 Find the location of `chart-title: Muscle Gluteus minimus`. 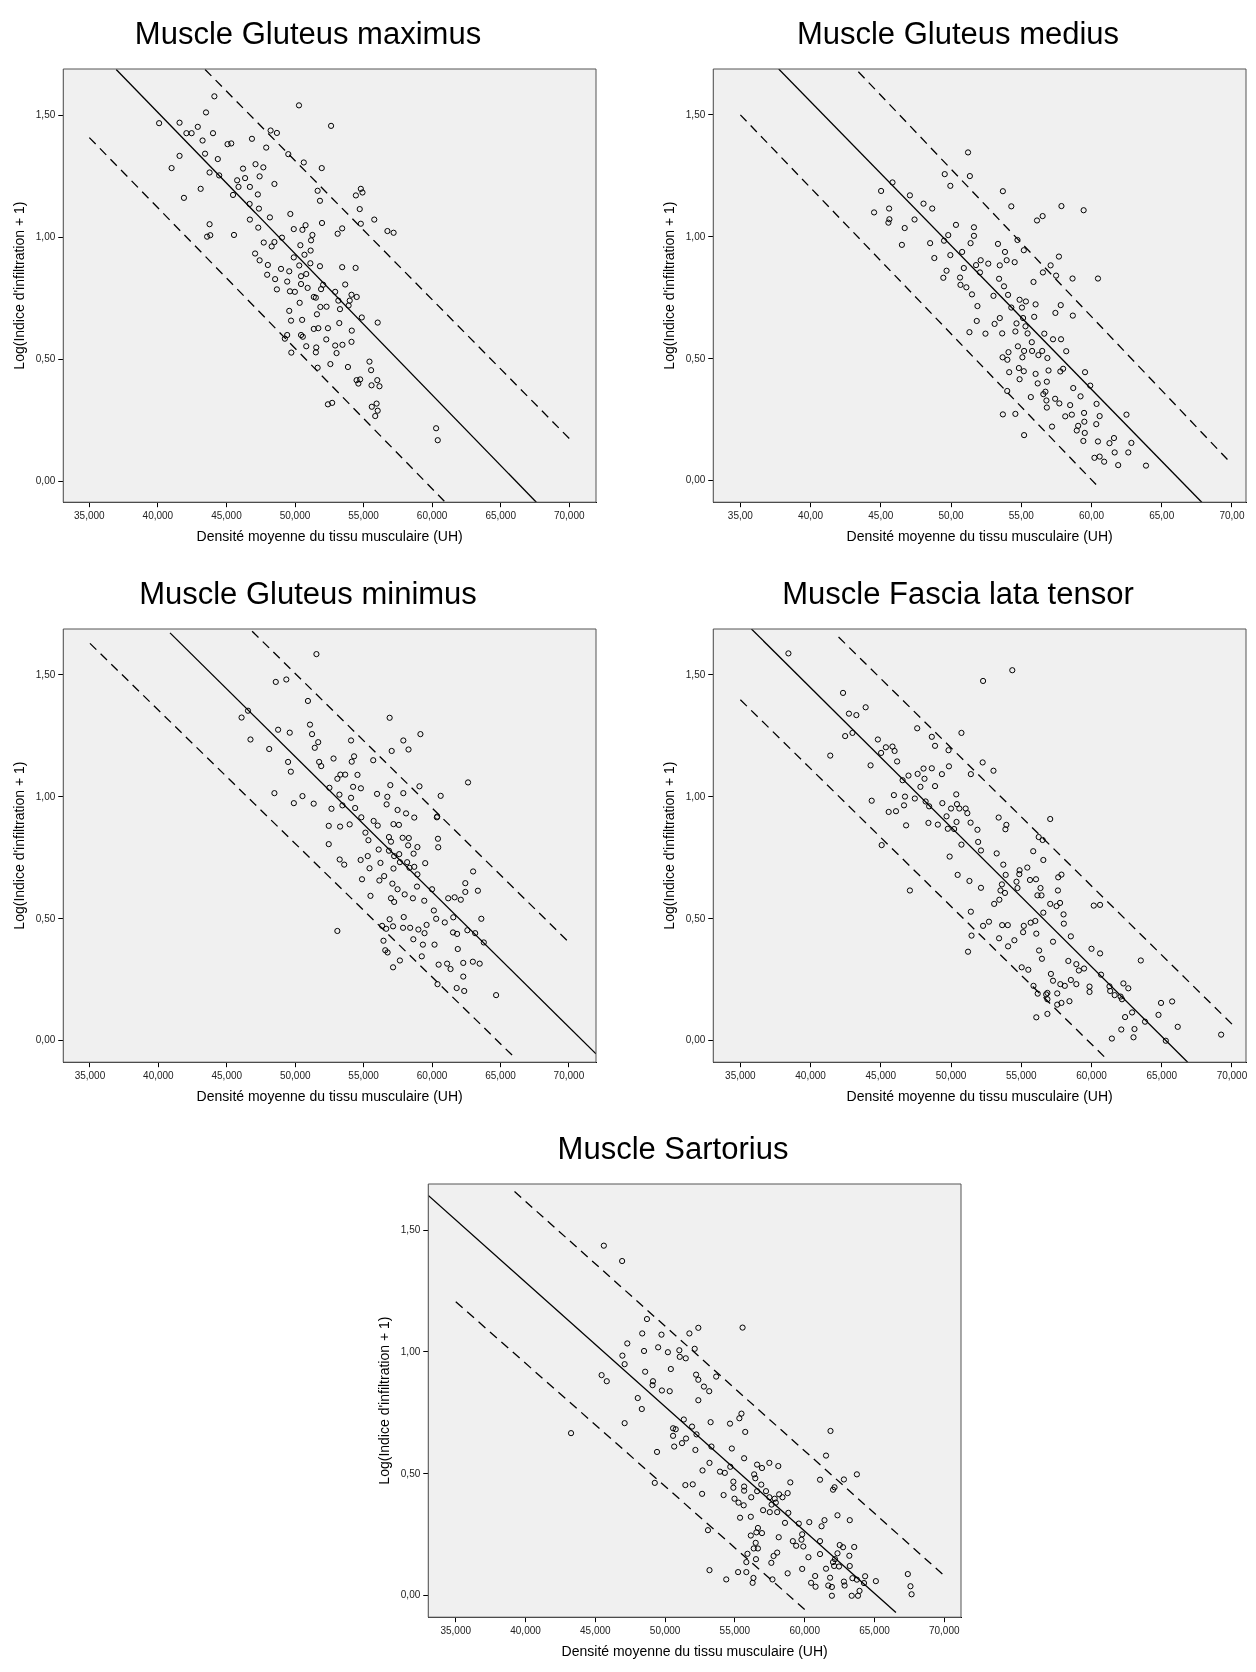

chart-title: Muscle Gluteus minimus is located at coordinates (308, 594).